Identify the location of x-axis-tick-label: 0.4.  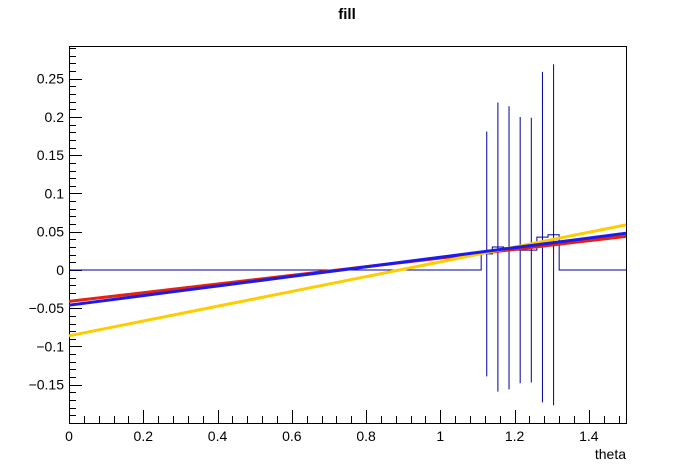
(218, 436).